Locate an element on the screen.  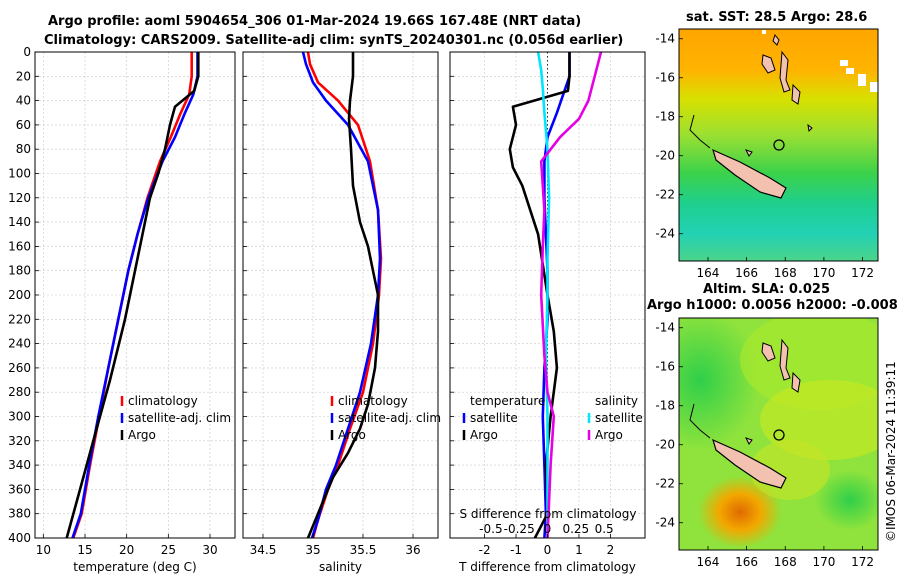
difference-xtick-label: 2 is located at coordinates (611, 550).